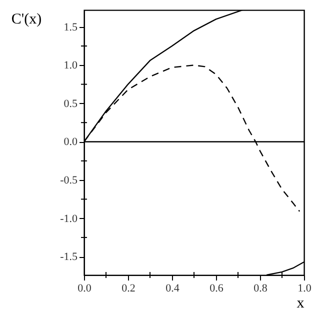 Image resolution: width=321 pixels, height=321 pixels. I want to click on y-tick-label: 1.0, so click(71, 66).